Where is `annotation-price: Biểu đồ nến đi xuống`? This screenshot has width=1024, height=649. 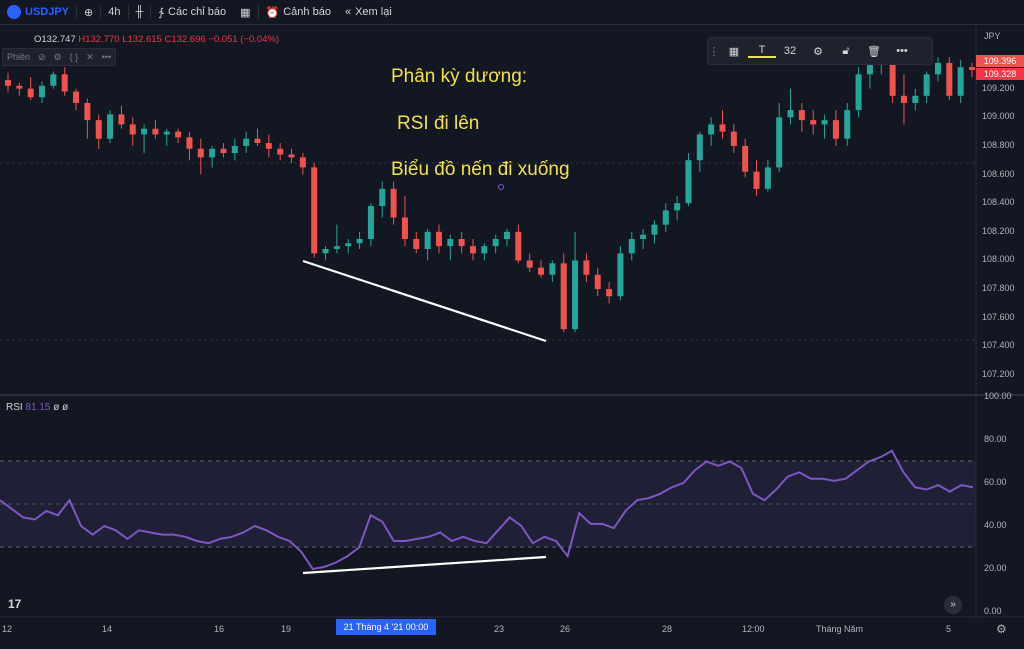
annotation-price: Biểu đồ nến đi xuống is located at coordinates (480, 169).